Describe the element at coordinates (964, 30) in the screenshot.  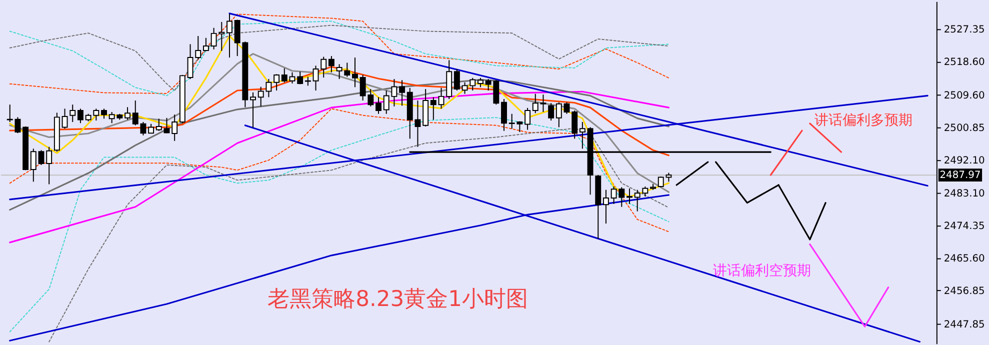
I see `y-tick-label: 2527.35` at that location.